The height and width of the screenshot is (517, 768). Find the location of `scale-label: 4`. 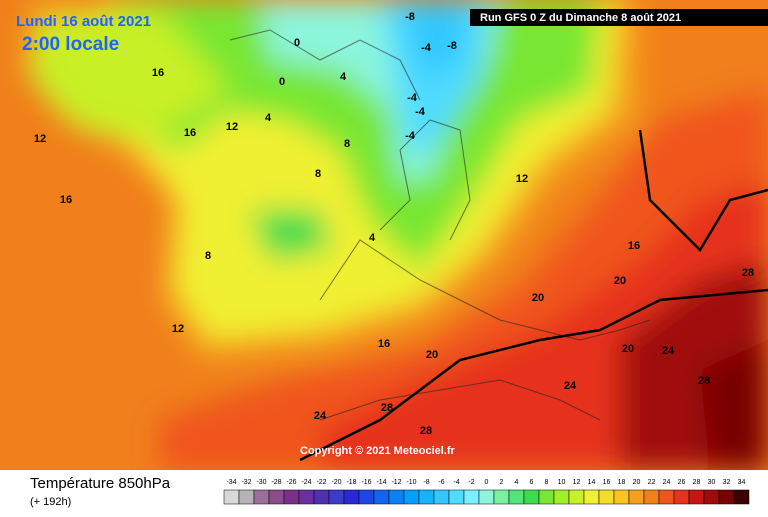

scale-label: 4 is located at coordinates (517, 482).